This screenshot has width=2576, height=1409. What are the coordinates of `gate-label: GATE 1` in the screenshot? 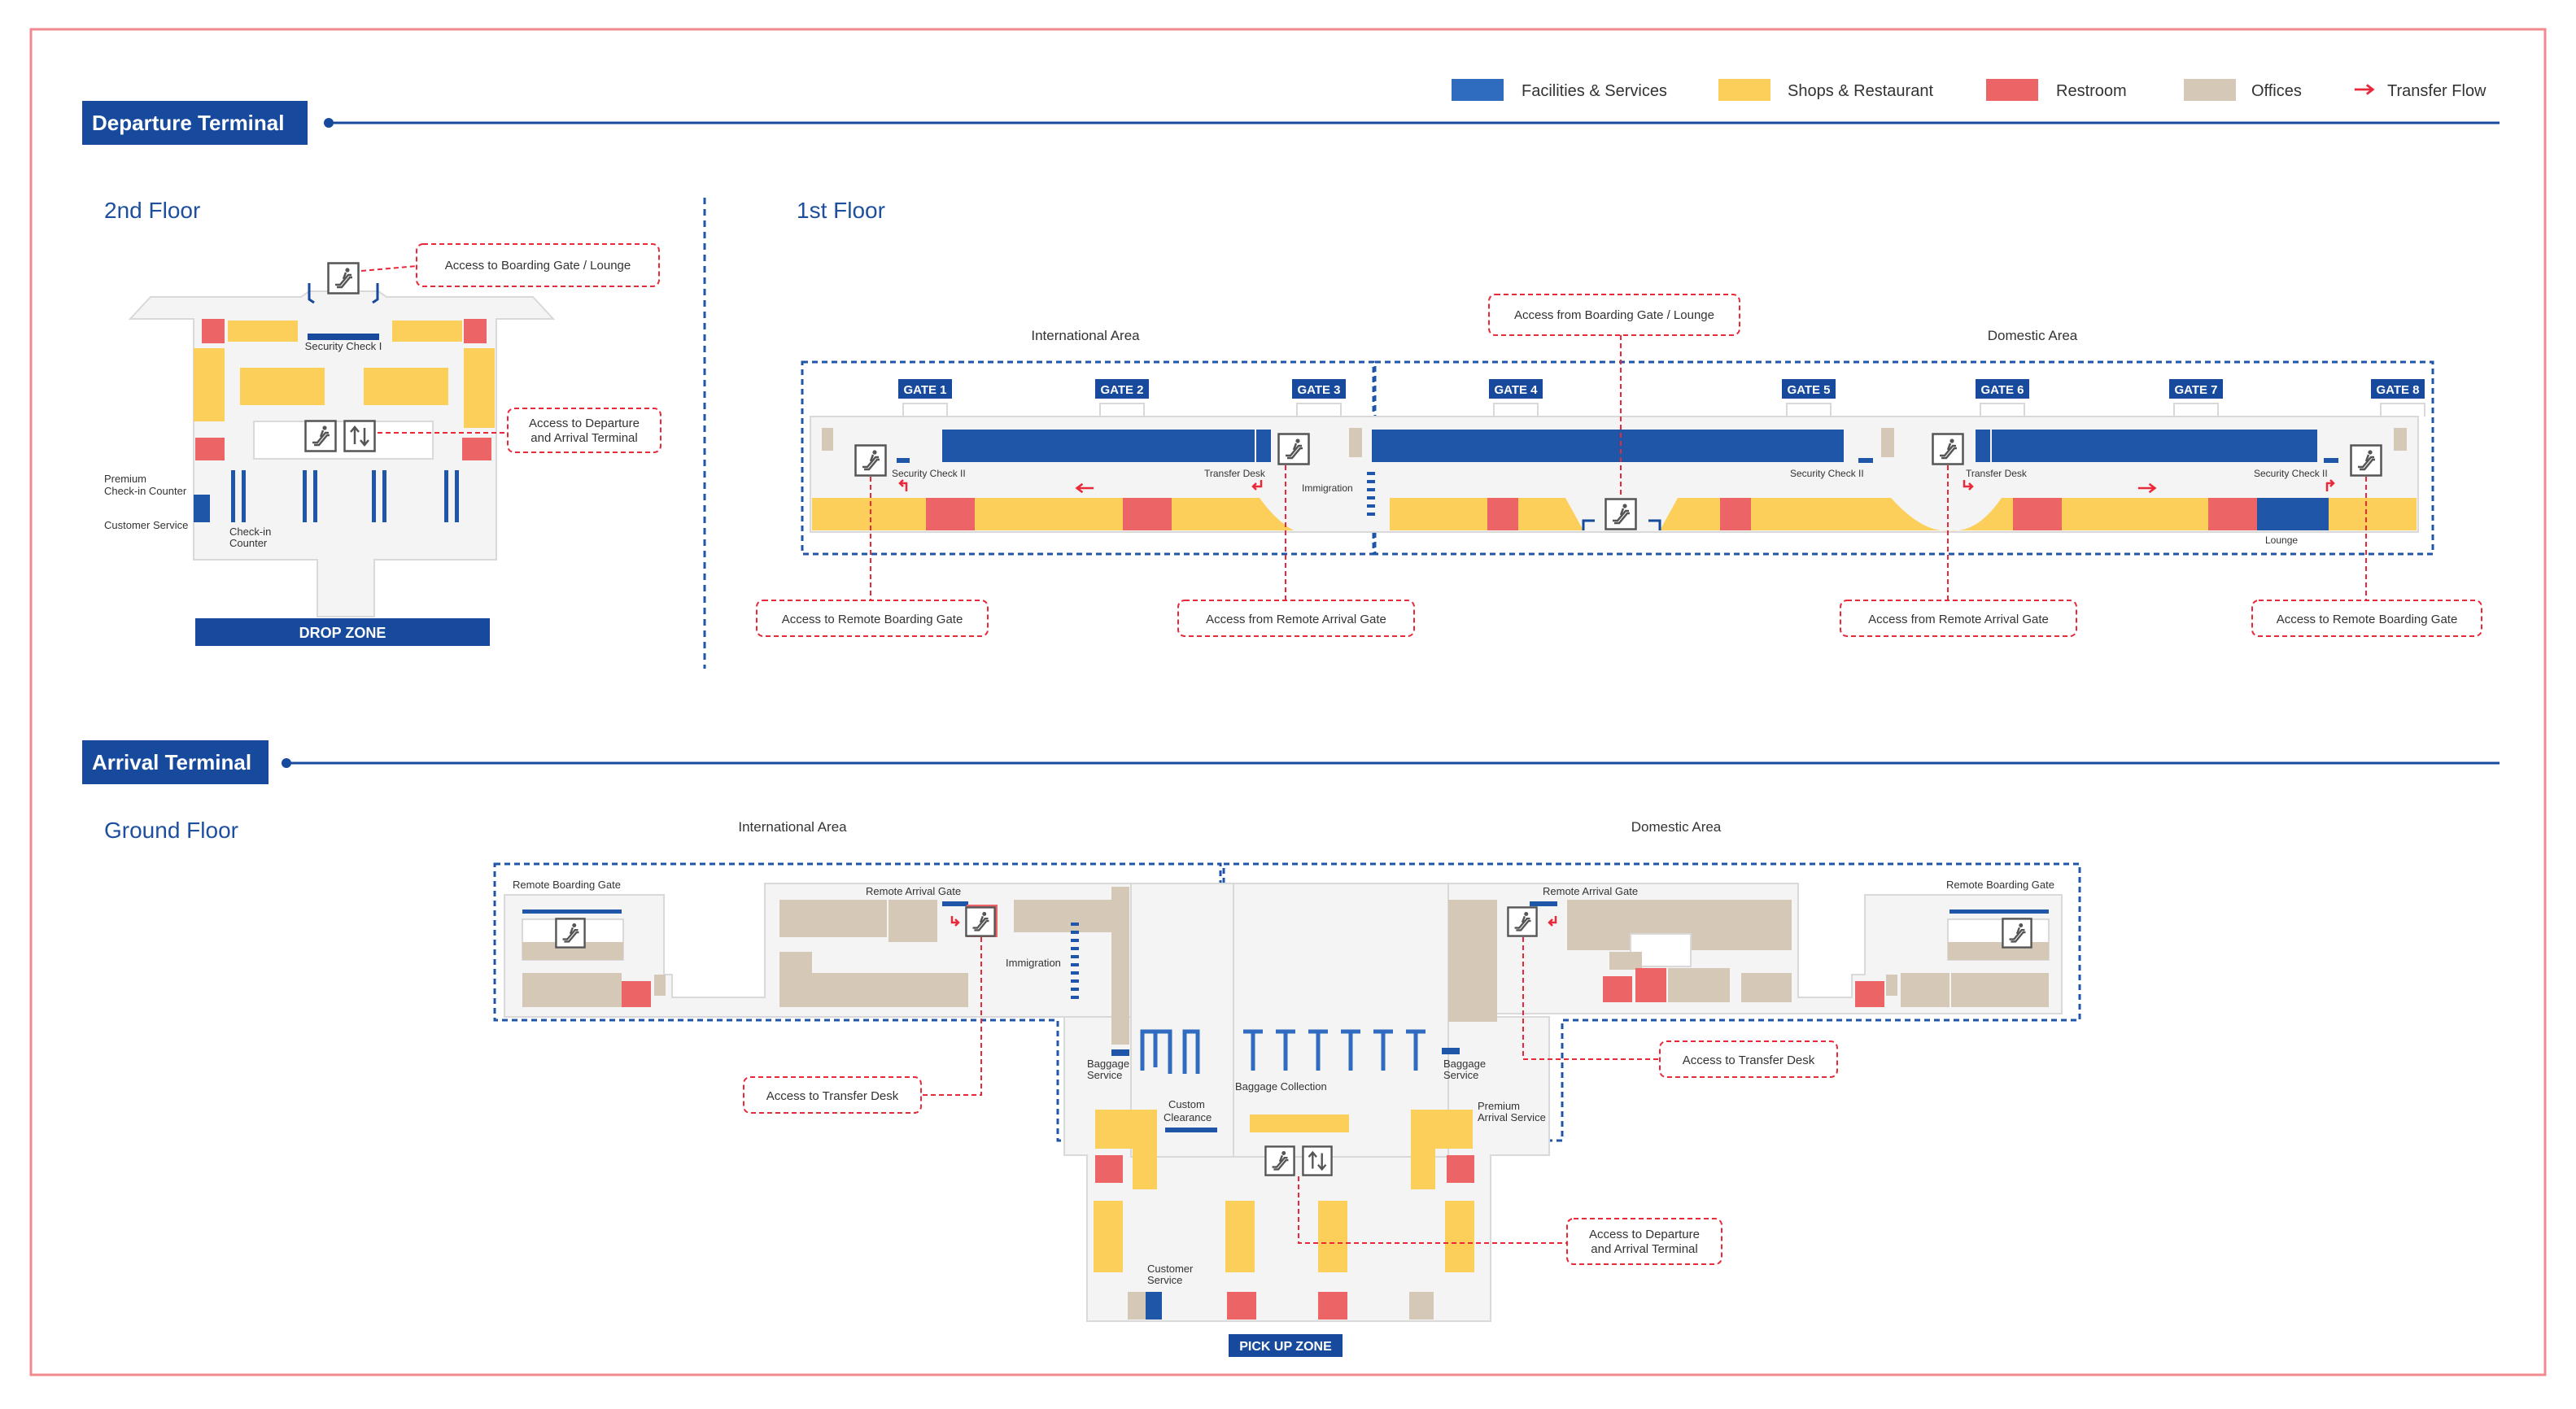 It's located at (924, 390).